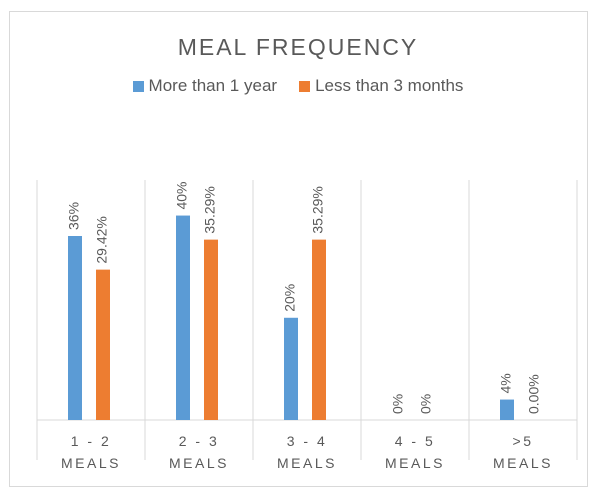 The width and height of the screenshot is (596, 497). What do you see at coordinates (415, 452) in the screenshot?
I see `x-tick-label: 4 - 5 MEALS` at bounding box center [415, 452].